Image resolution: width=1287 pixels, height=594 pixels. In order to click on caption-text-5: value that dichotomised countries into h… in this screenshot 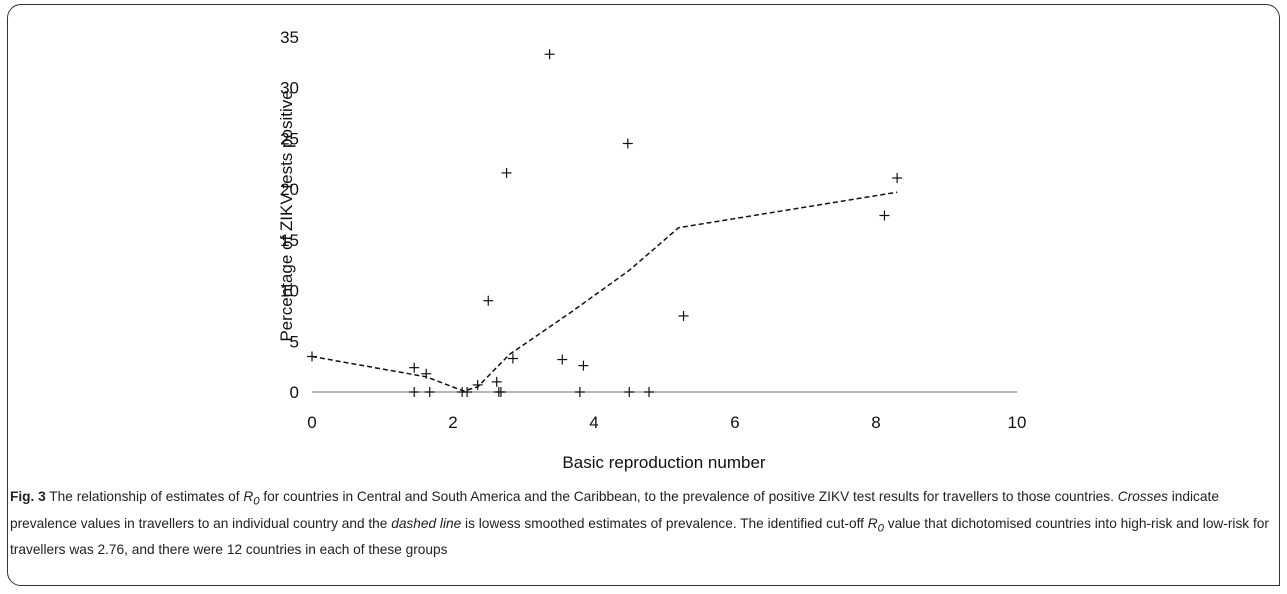, I will do `click(639, 536)`.